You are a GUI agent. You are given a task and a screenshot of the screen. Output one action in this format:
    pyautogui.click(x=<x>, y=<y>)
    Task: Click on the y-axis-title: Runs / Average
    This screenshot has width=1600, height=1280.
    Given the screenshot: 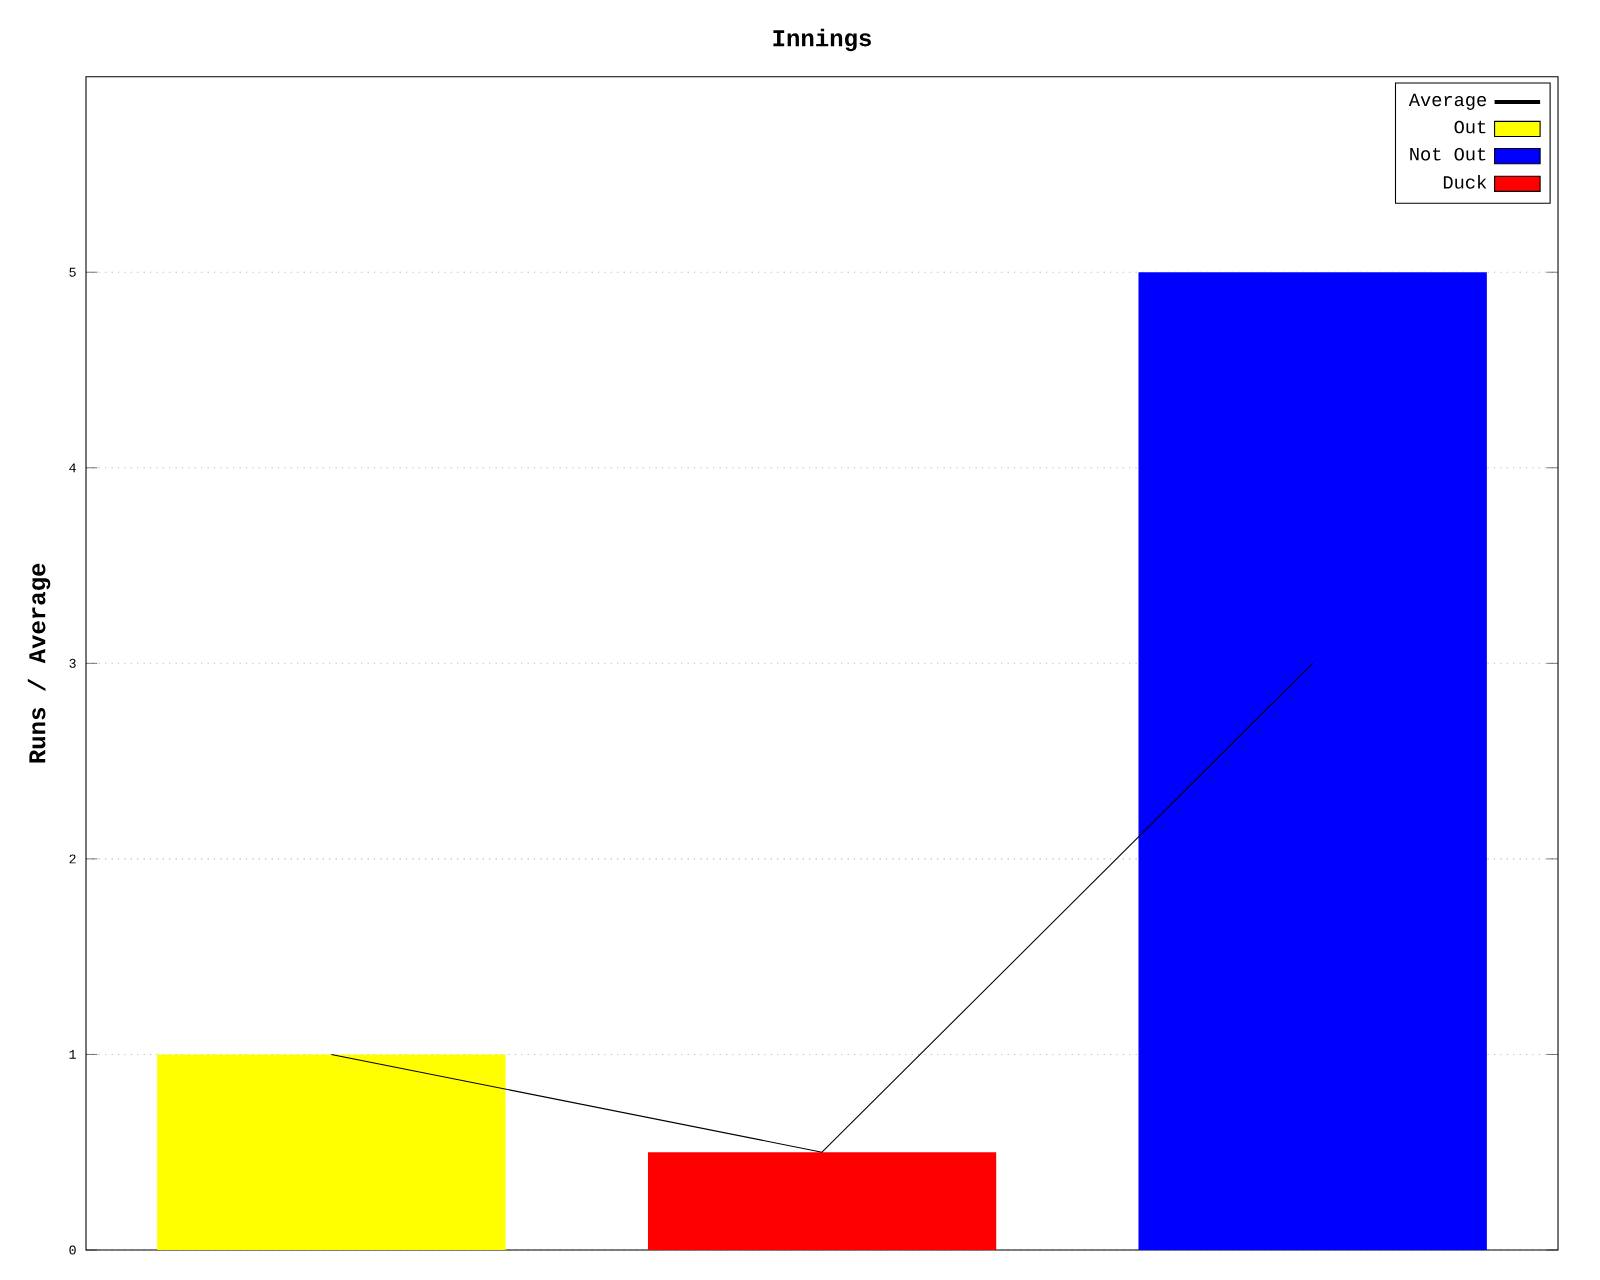 What is the action you would take?
    pyautogui.click(x=39, y=663)
    